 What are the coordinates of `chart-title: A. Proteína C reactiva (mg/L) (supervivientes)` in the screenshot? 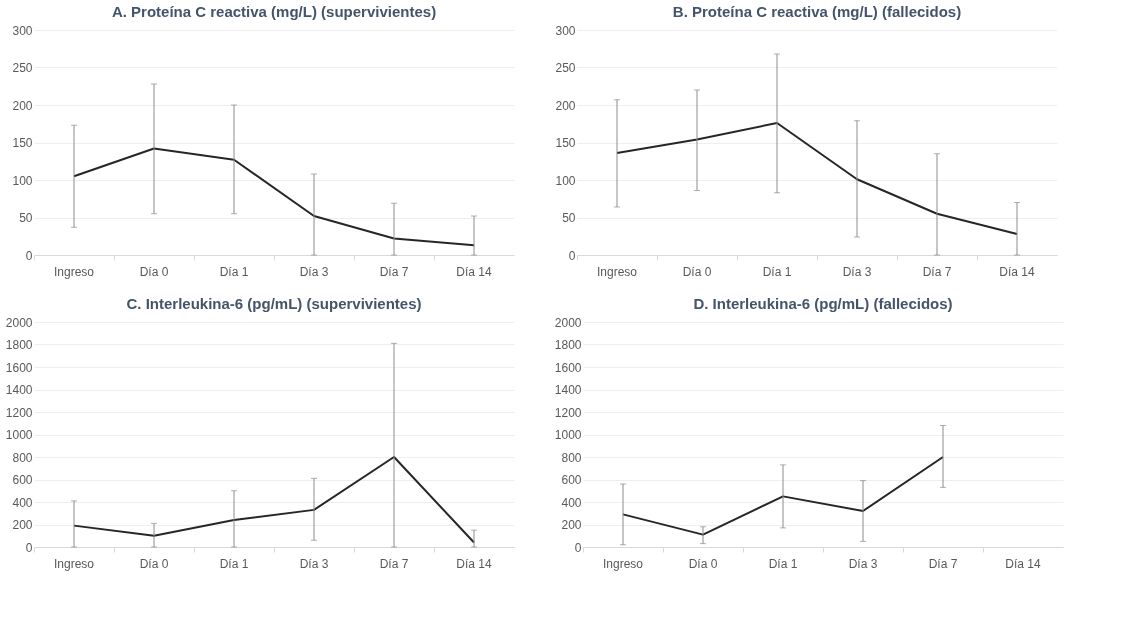 It's located at (274, 11).